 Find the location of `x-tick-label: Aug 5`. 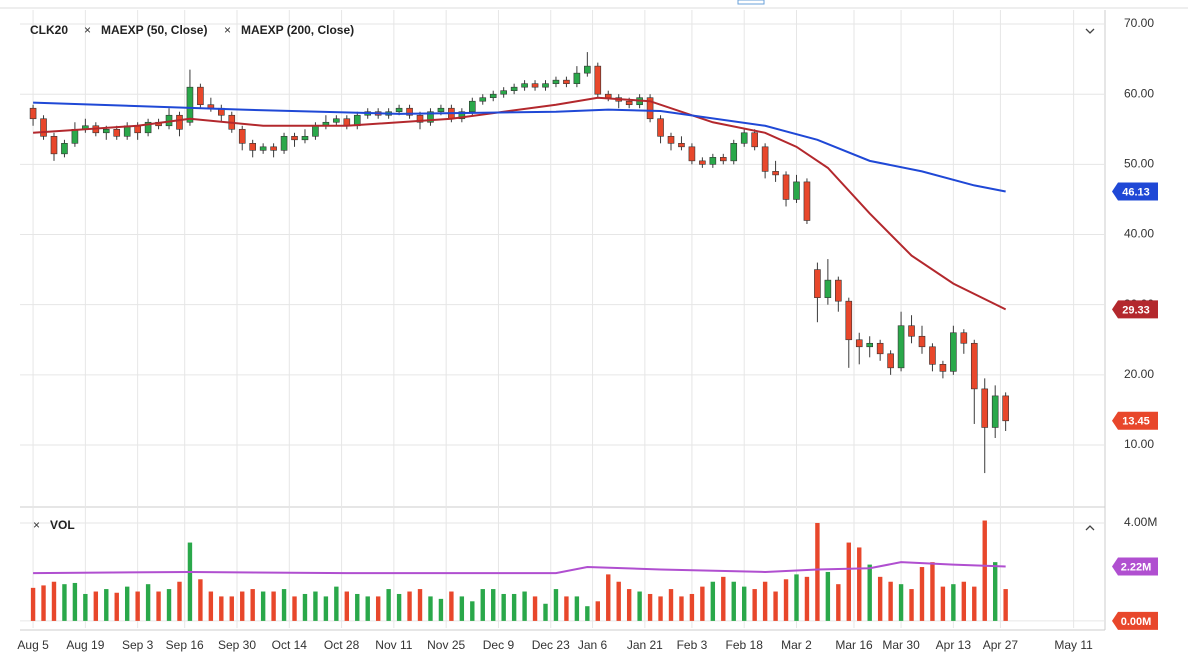

x-tick-label: Aug 5 is located at coordinates (33, 645).